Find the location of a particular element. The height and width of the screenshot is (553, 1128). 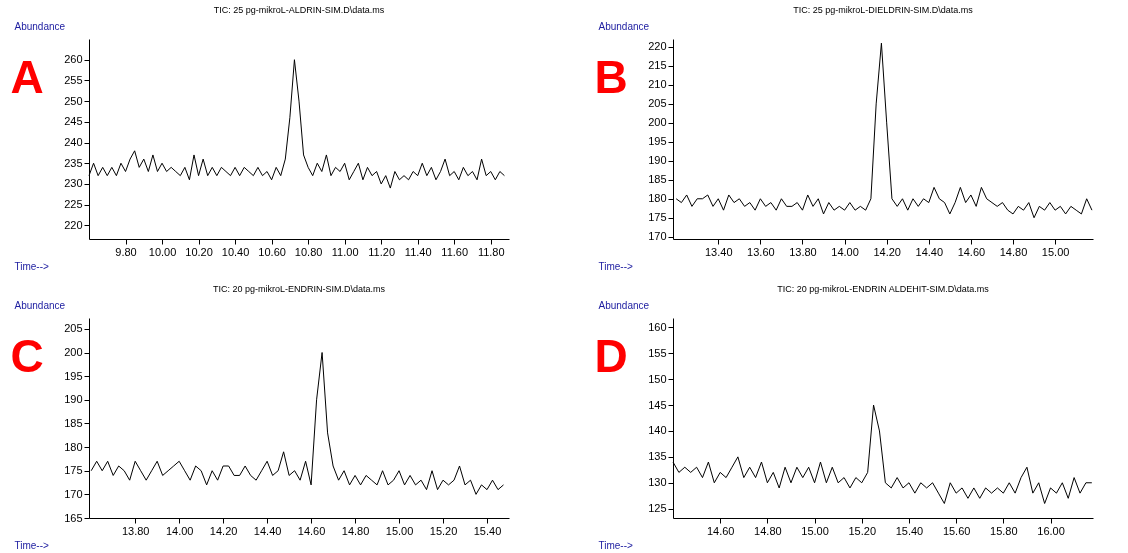

chart-title: TIC: 20 pg-mikroL-ENDRIN ALDEHIT-SIM.D\data.ms is located at coordinates (883, 289).